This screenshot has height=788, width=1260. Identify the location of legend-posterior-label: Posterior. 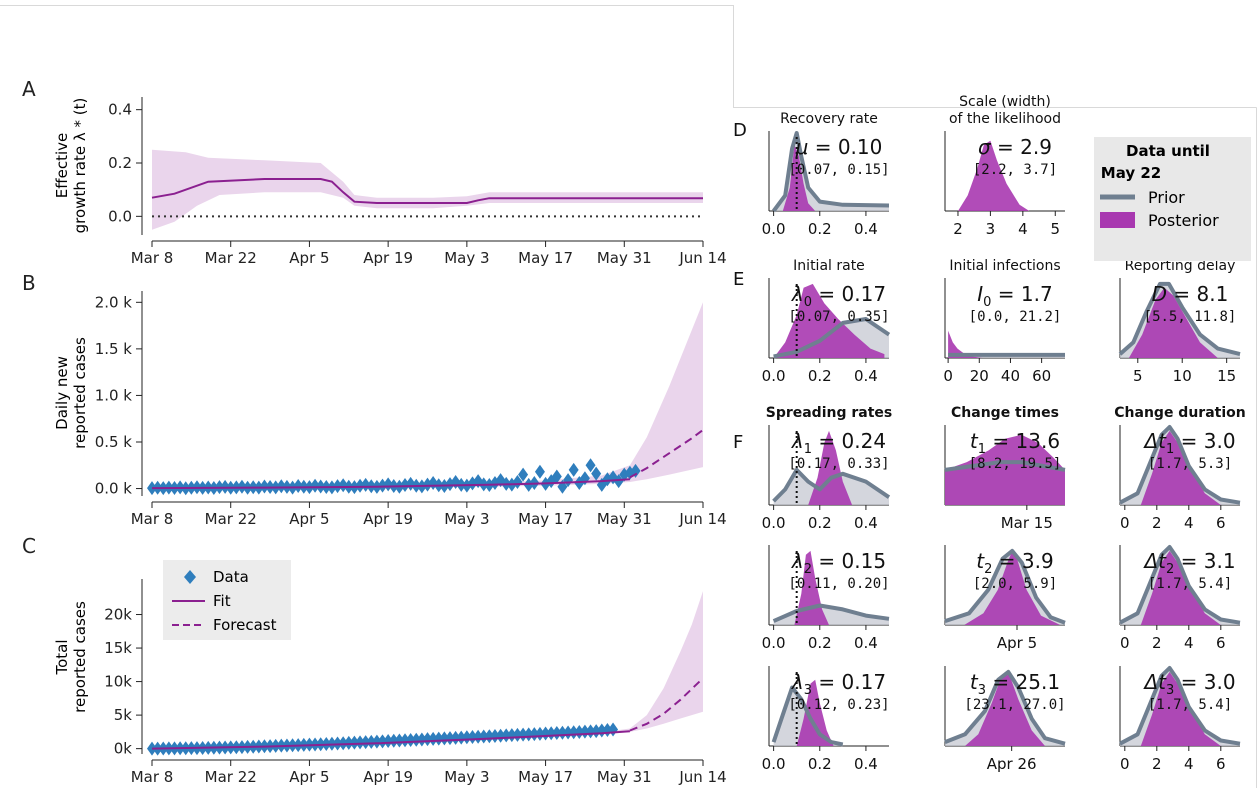
(1183, 220).